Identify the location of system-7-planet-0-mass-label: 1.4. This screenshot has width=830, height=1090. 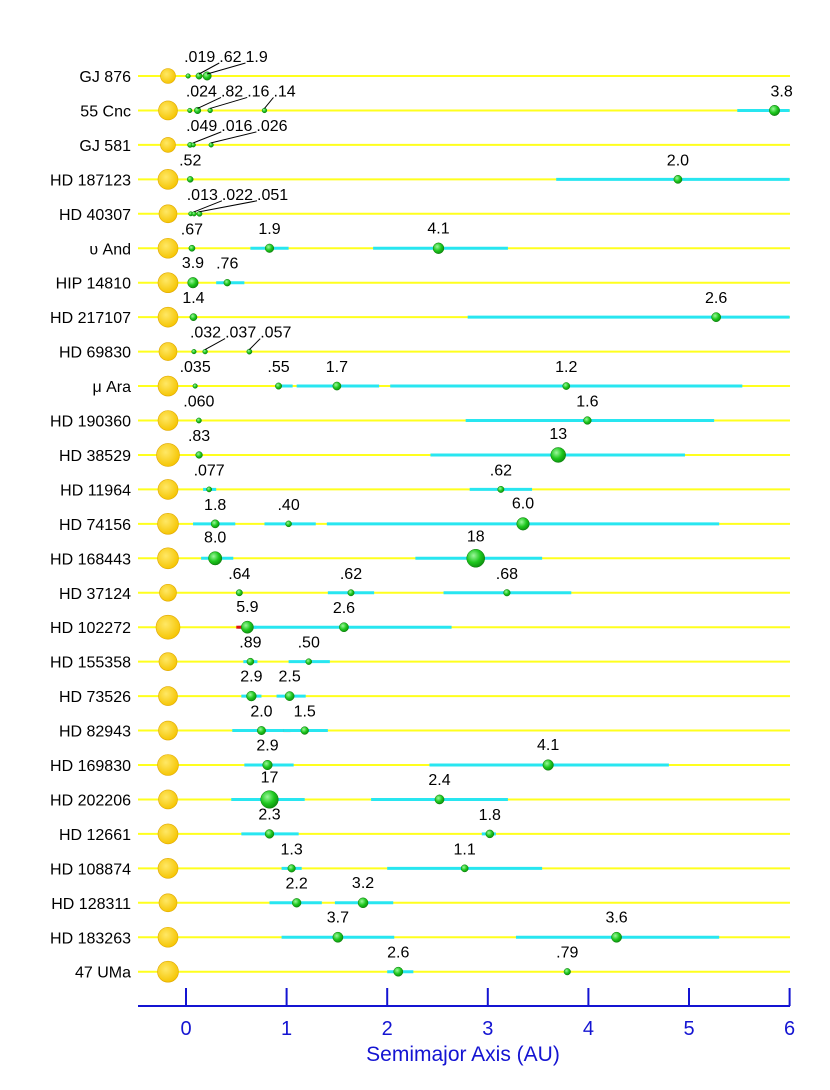
(193, 298).